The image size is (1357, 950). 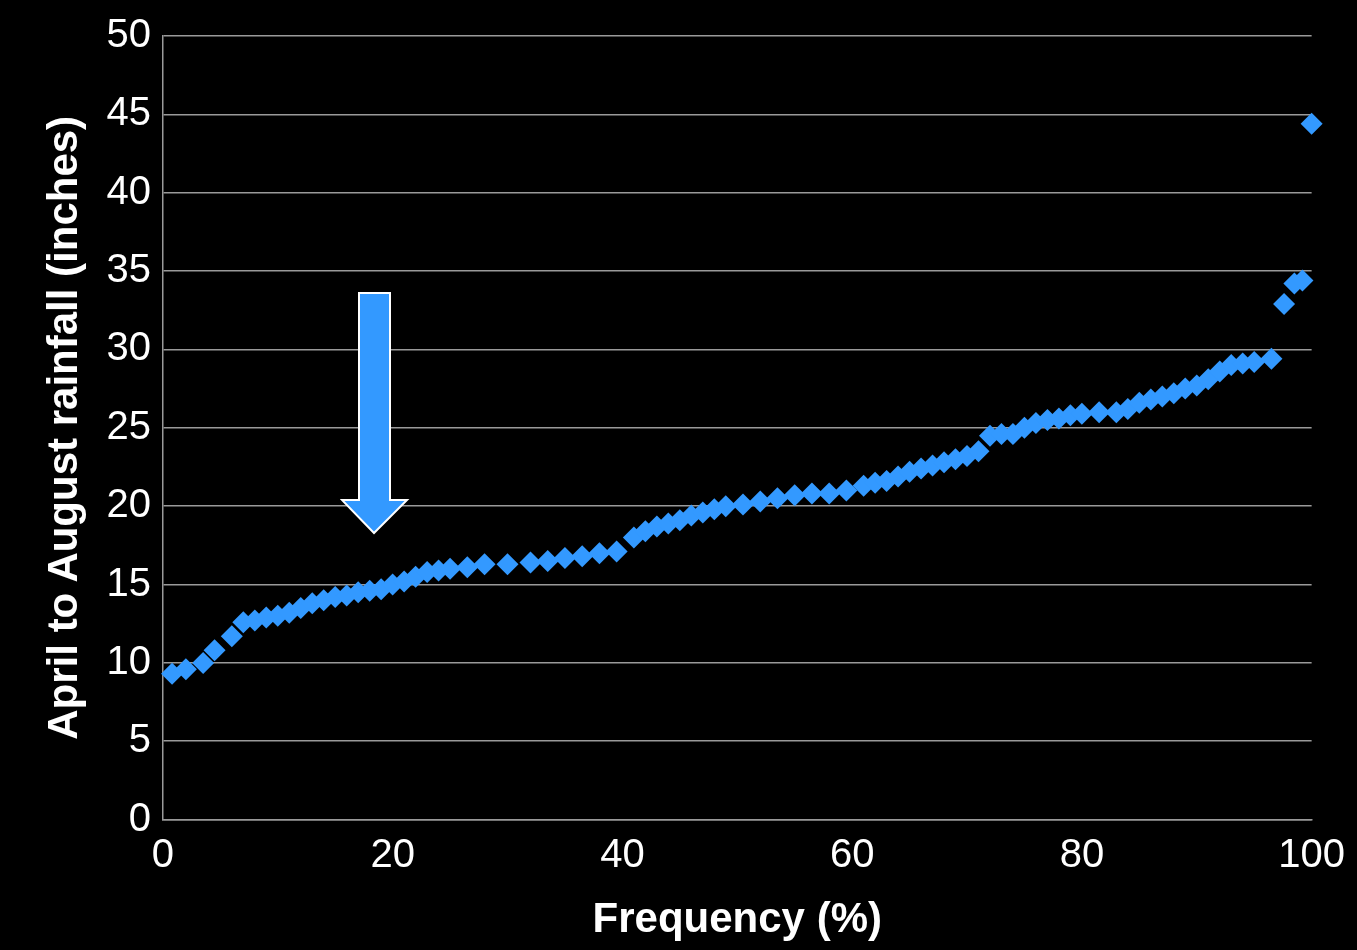 What do you see at coordinates (392, 852) in the screenshot?
I see `x-tick-label: 20` at bounding box center [392, 852].